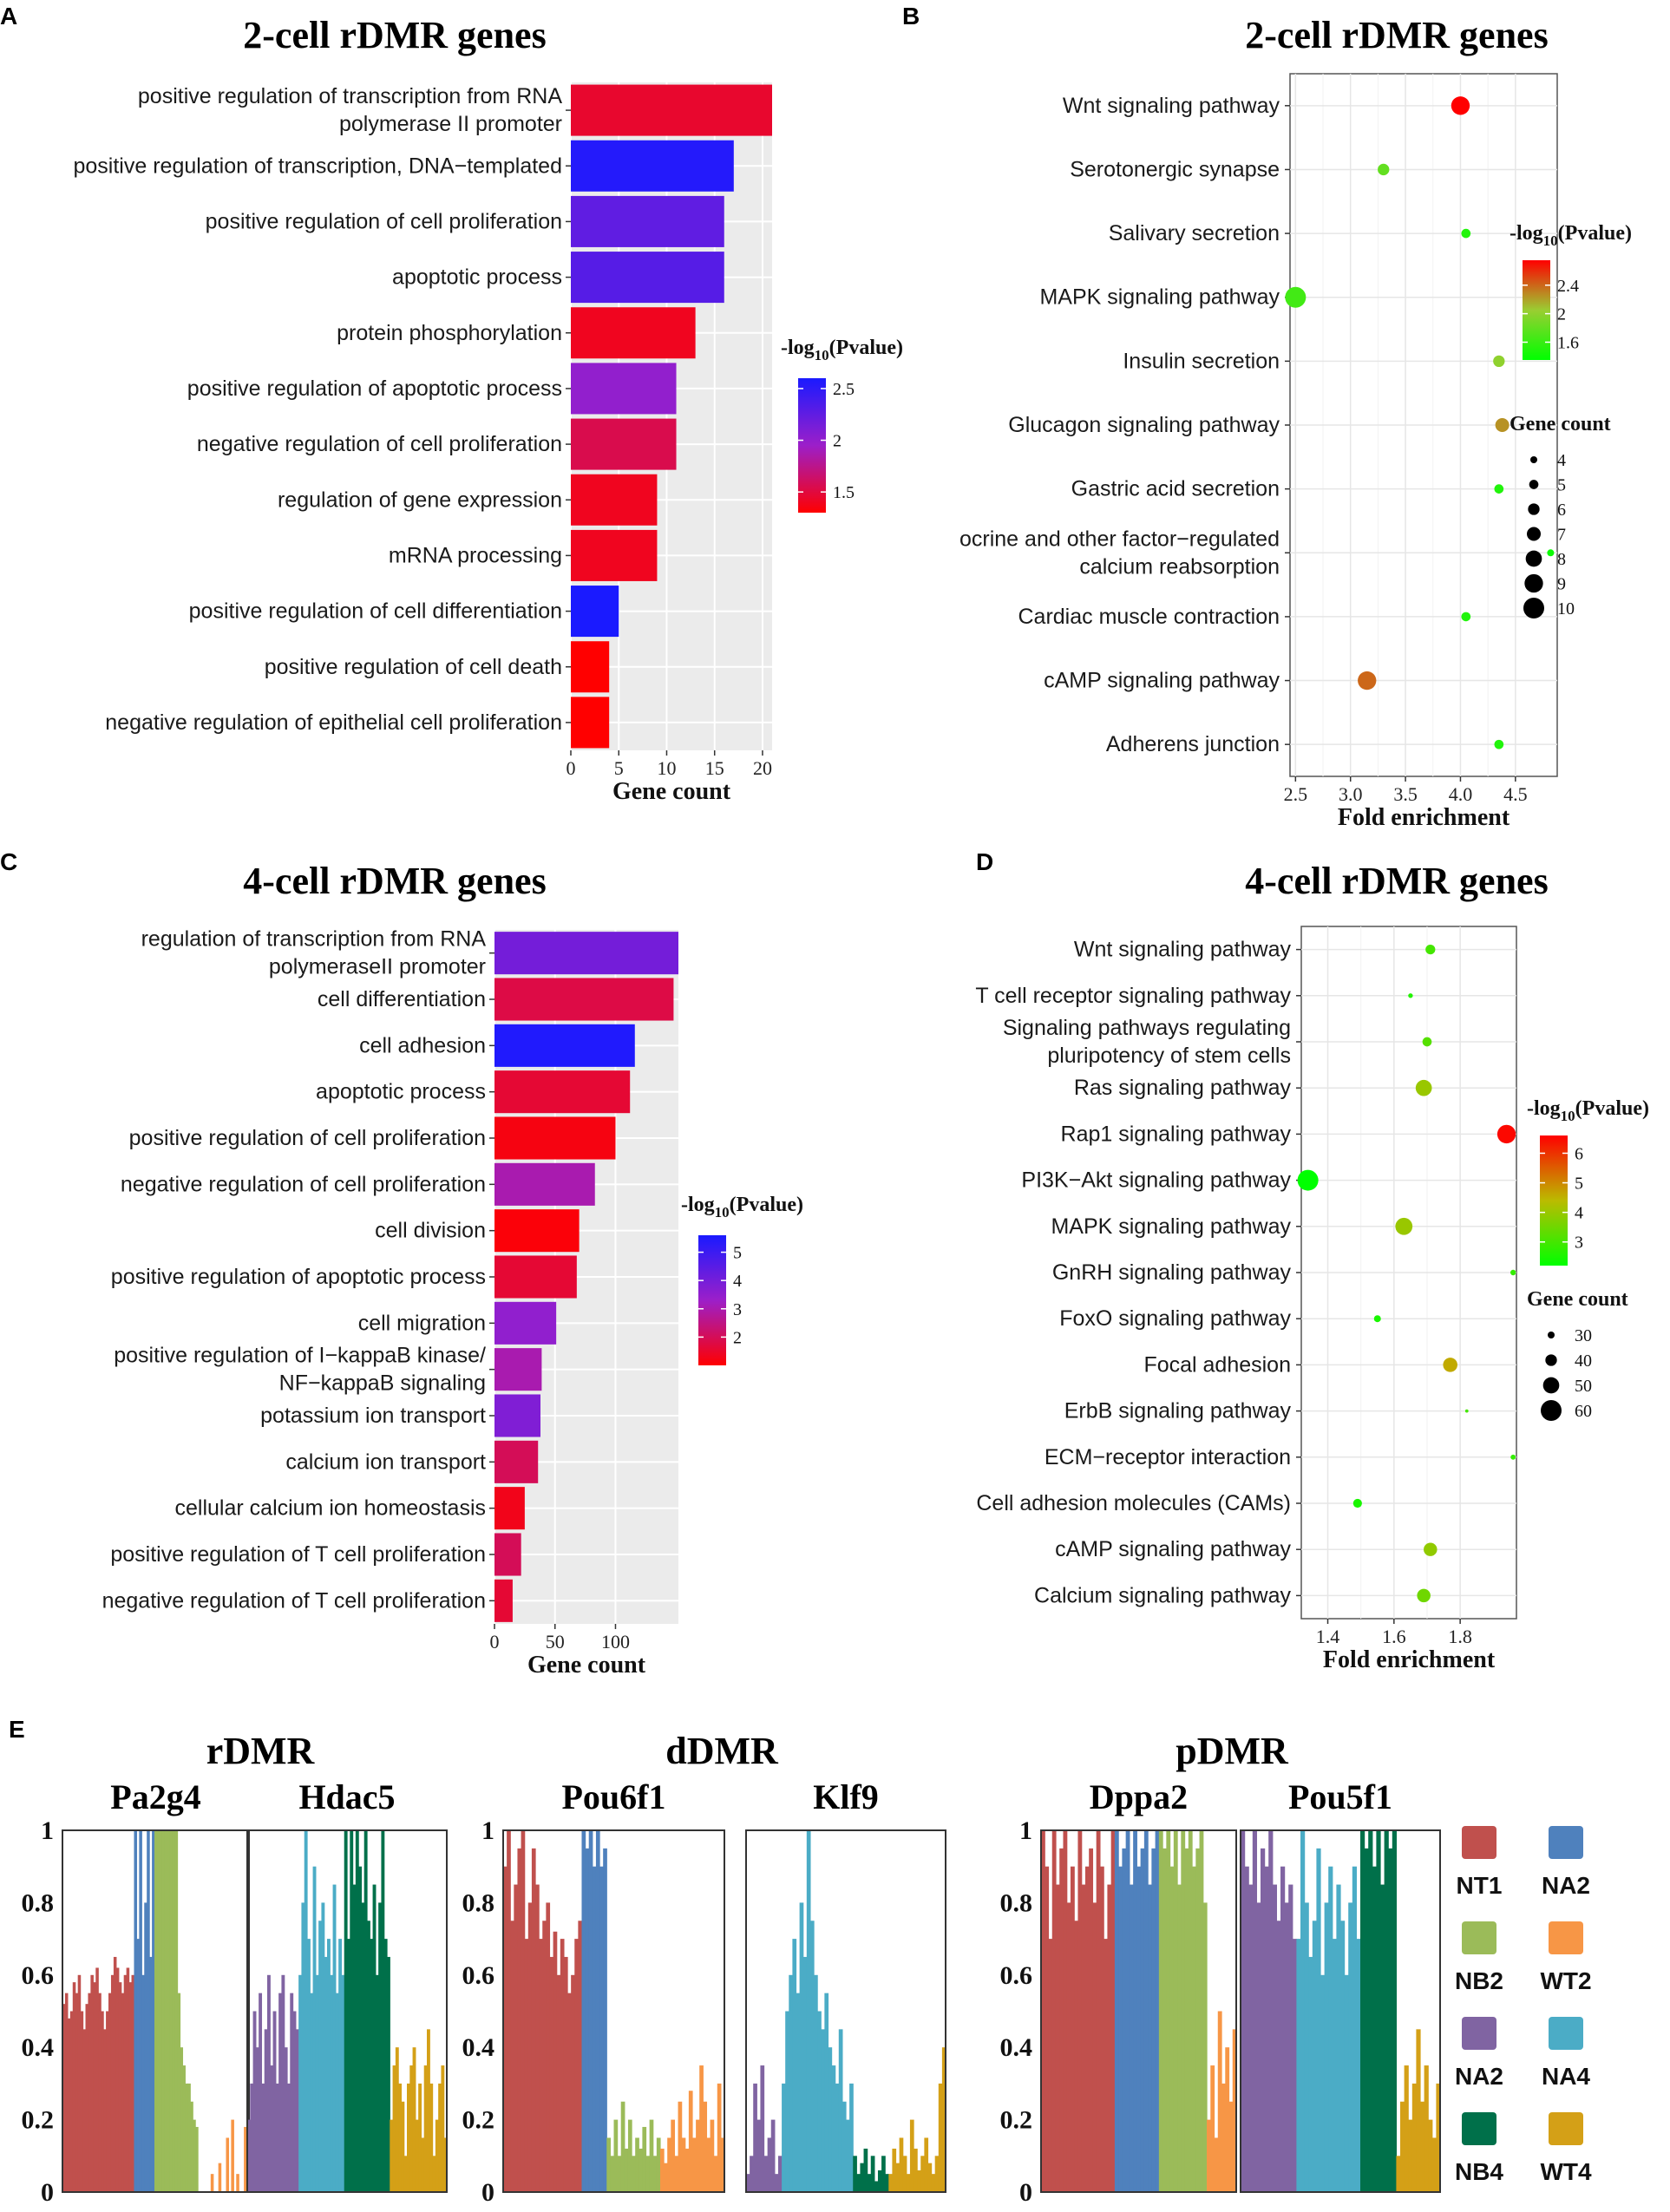 The width and height of the screenshot is (1670, 2212). What do you see at coordinates (17, 1730) in the screenshot?
I see `panel-label: E` at bounding box center [17, 1730].